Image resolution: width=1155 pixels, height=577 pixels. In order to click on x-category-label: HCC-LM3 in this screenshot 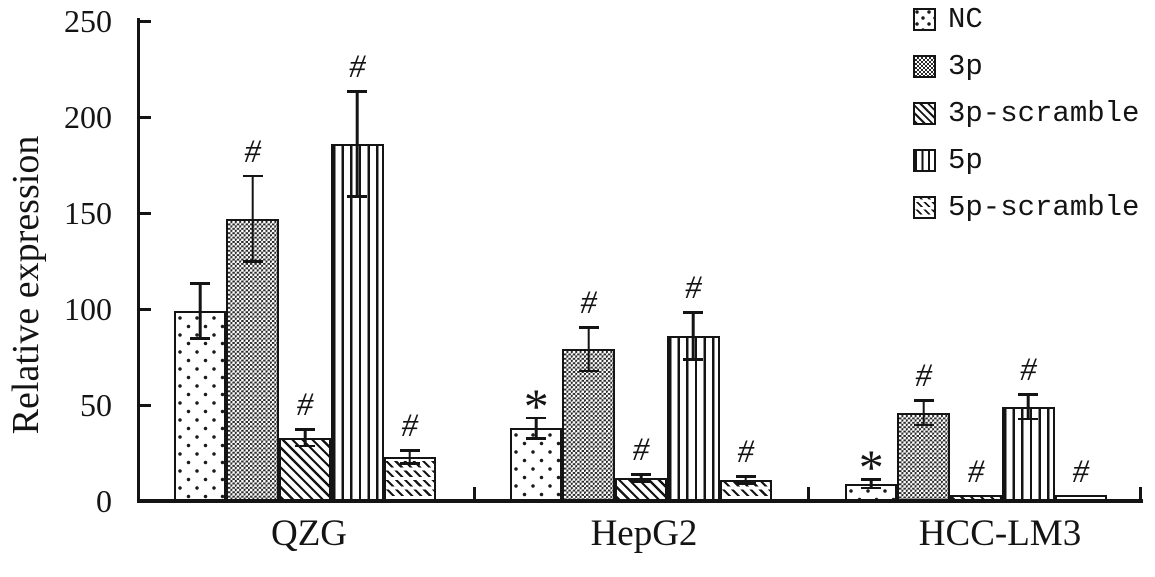, I will do `click(1000, 533)`.